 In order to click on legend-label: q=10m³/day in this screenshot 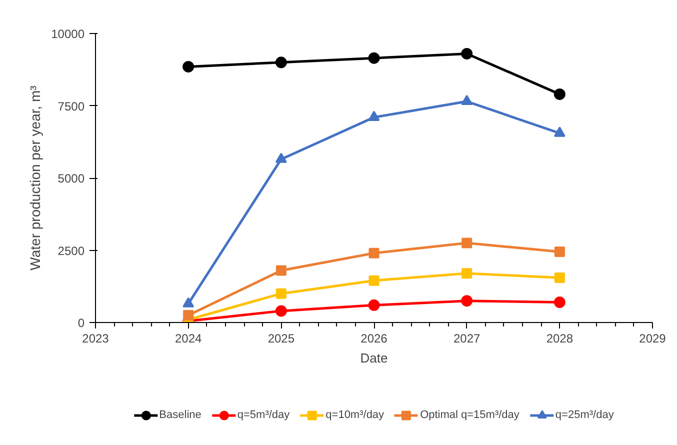, I will do `click(355, 415)`.